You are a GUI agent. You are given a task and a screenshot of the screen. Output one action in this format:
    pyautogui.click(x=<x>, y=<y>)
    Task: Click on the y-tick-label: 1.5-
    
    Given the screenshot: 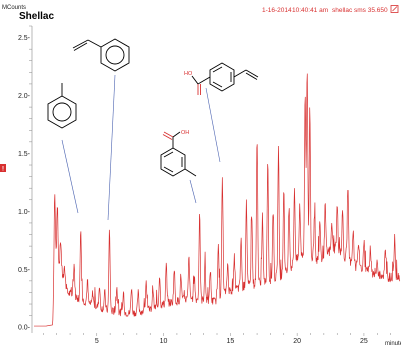 What is the action you would take?
    pyautogui.click(x=24, y=154)
    